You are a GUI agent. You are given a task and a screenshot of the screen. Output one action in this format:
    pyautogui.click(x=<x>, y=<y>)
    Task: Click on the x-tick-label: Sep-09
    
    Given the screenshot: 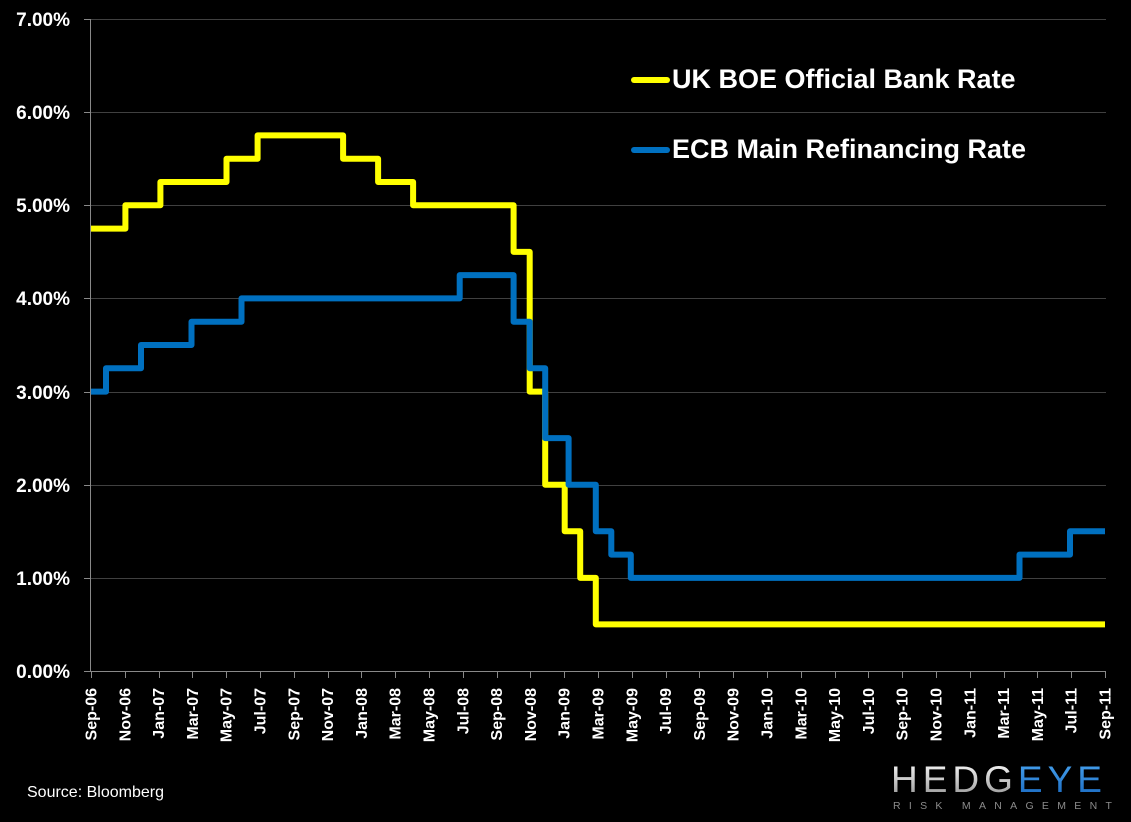 What is the action you would take?
    pyautogui.click(x=700, y=714)
    